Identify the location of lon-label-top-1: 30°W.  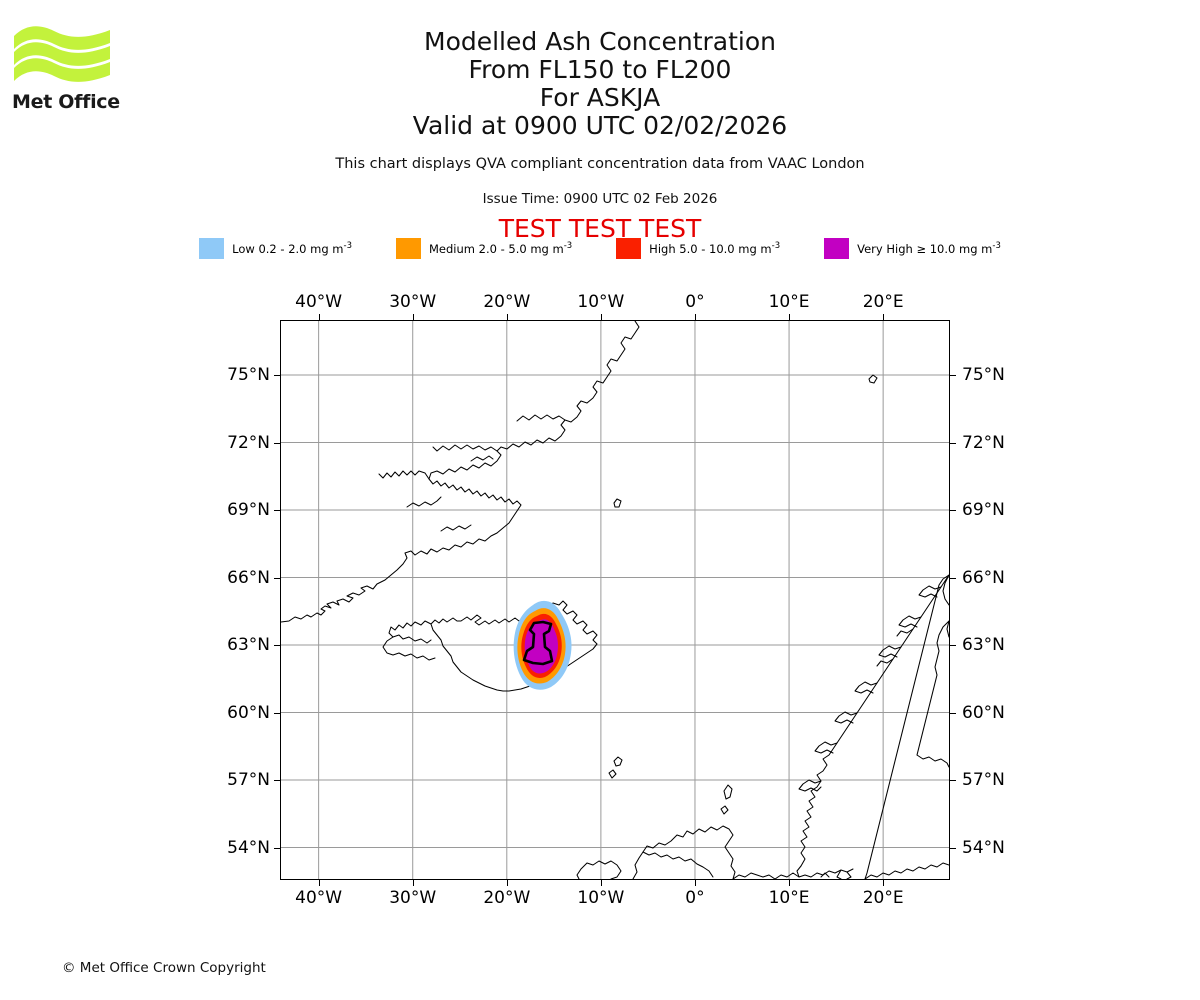
(413, 302).